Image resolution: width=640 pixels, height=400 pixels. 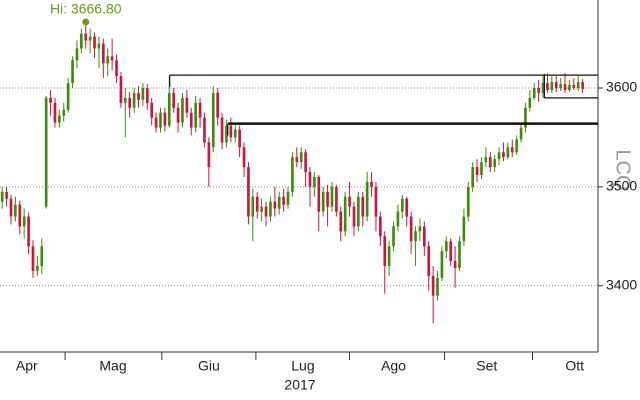 What do you see at coordinates (621, 284) in the screenshot?
I see `y-tick-label: 3400` at bounding box center [621, 284].